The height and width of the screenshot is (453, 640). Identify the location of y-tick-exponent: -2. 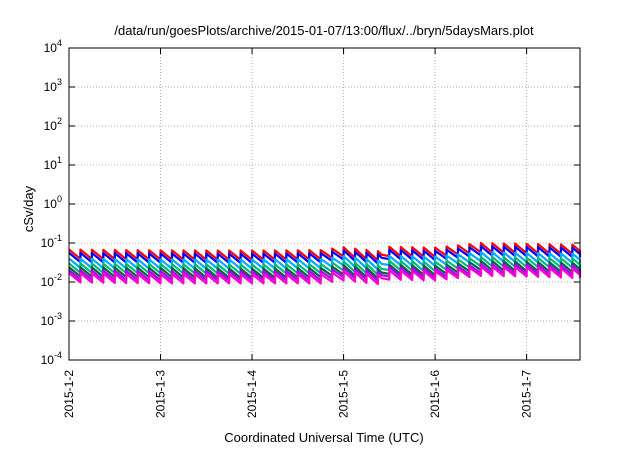
(58, 277).